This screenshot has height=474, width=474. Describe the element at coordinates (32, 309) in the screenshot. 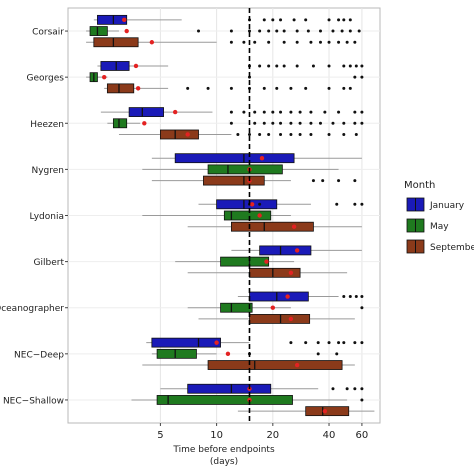

I see `y-tick-label: Oceanographer` at that location.